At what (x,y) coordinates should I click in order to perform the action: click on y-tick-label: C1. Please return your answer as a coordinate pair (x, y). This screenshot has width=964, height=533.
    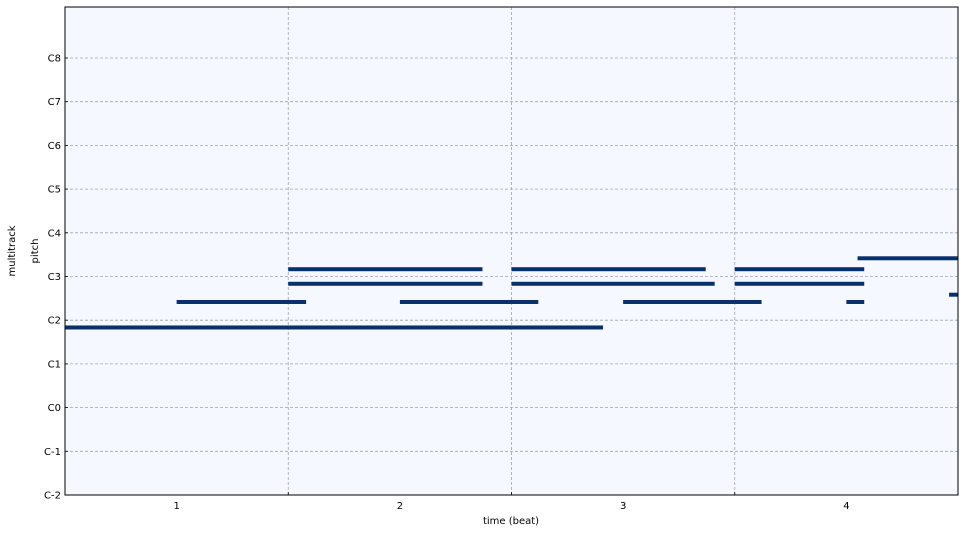
    Looking at the image, I should click on (54, 364).